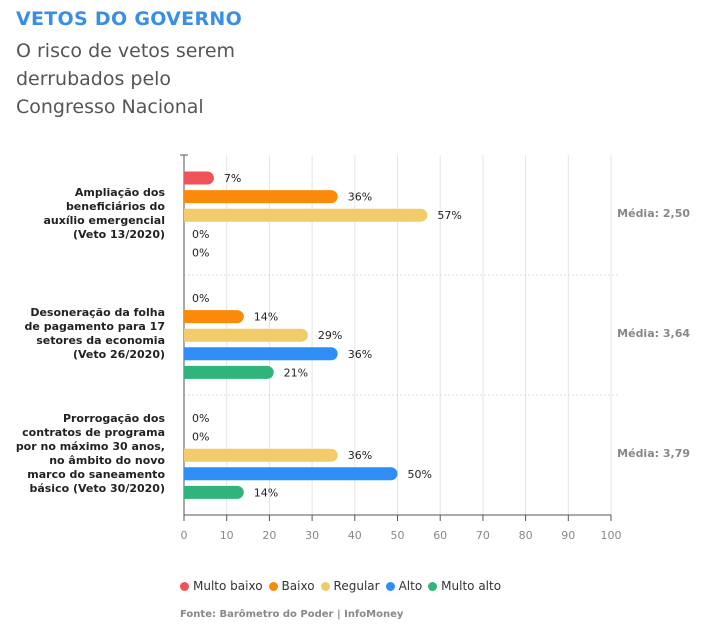 The width and height of the screenshot is (708, 629). I want to click on x-tick-label: 40, so click(355, 535).